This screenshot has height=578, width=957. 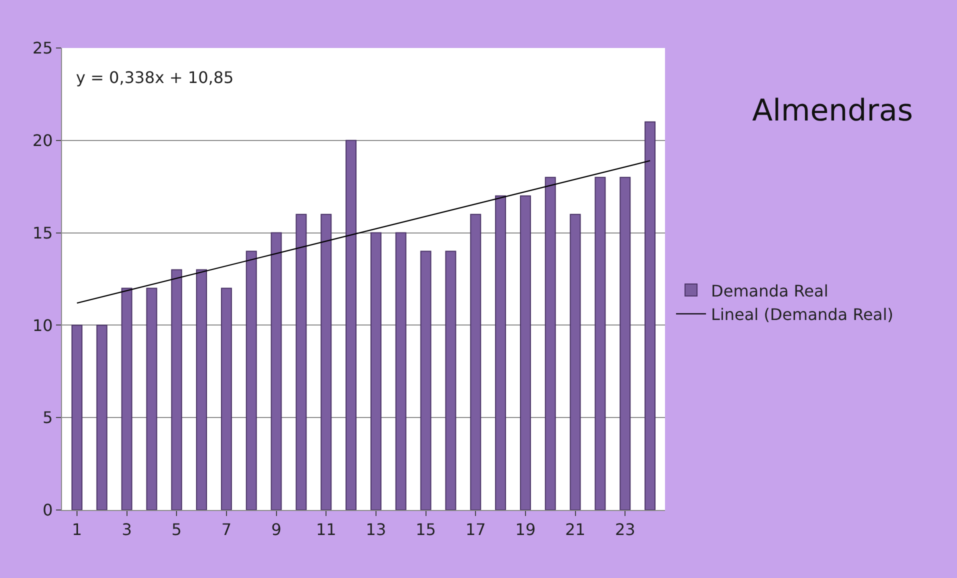 What do you see at coordinates (326, 530) in the screenshot?
I see `x-tick-label: 11` at bounding box center [326, 530].